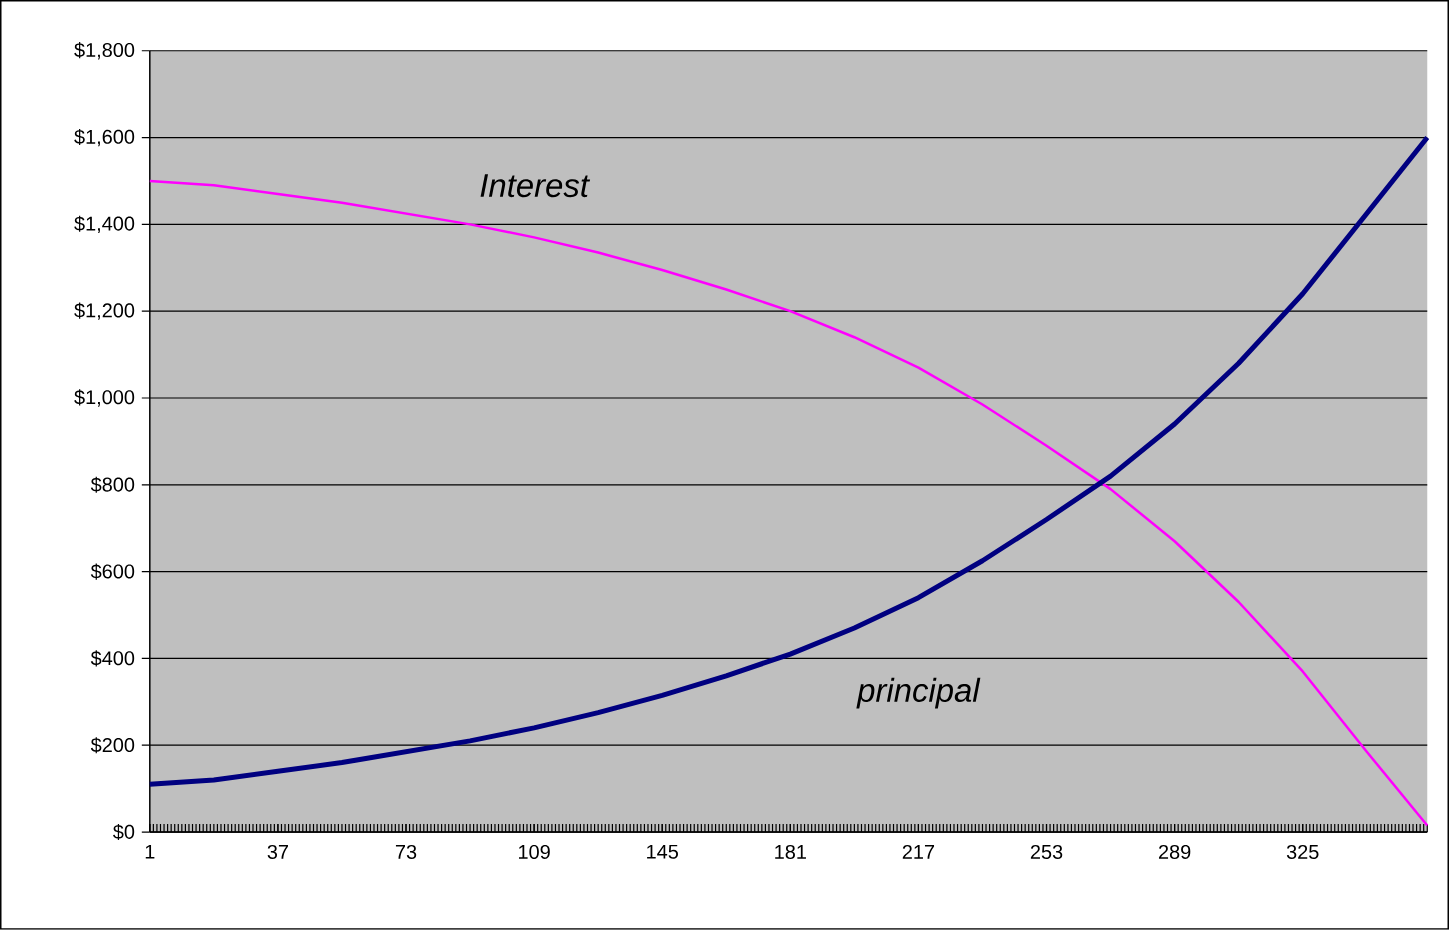 The image size is (1449, 930). I want to click on y-tick-label: $200, so click(112, 745).